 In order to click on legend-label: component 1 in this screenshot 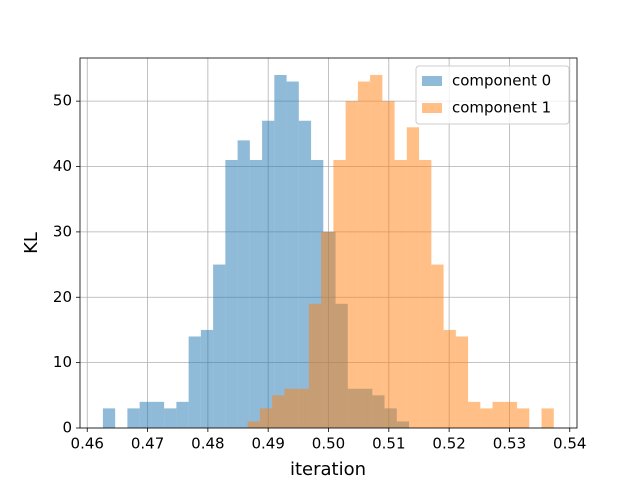, I will do `click(501, 108)`.